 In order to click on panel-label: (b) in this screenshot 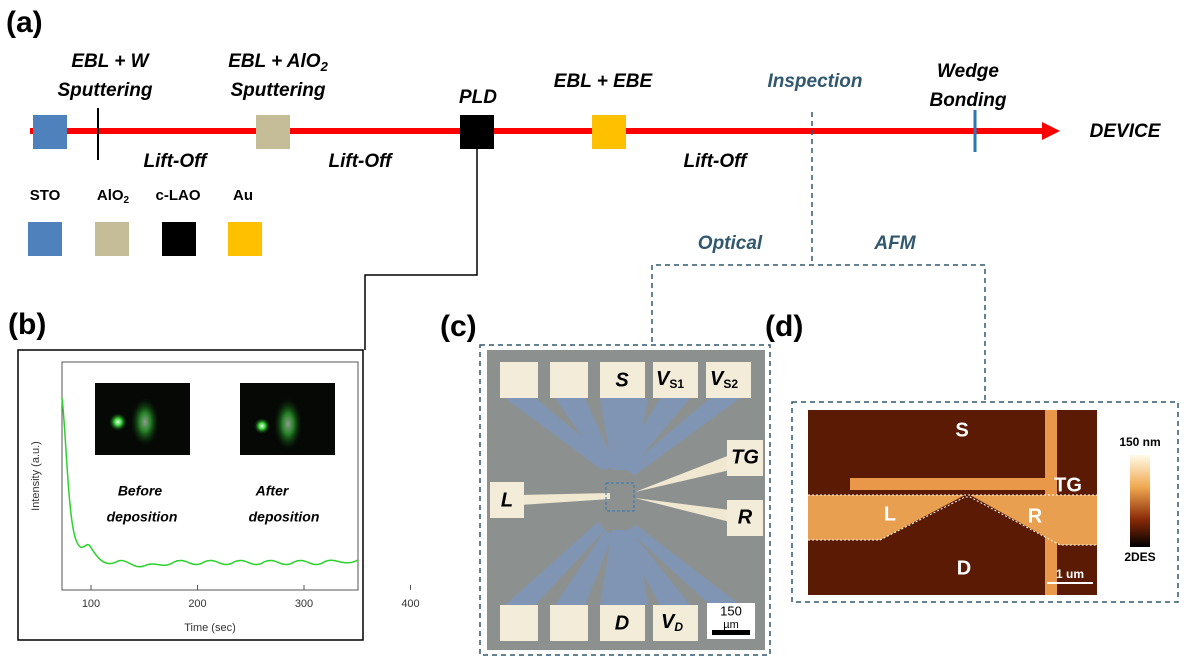, I will do `click(27, 324)`.